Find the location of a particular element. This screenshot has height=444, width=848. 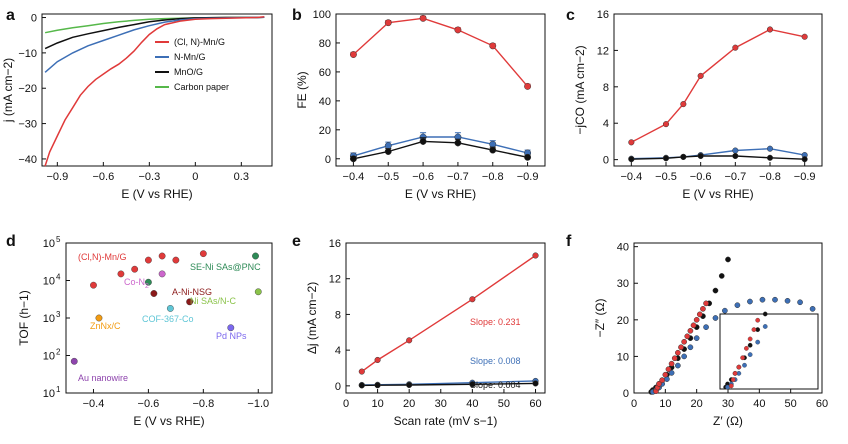

panel-c-xtick-label: −0.6 is located at coordinates (701, 177).